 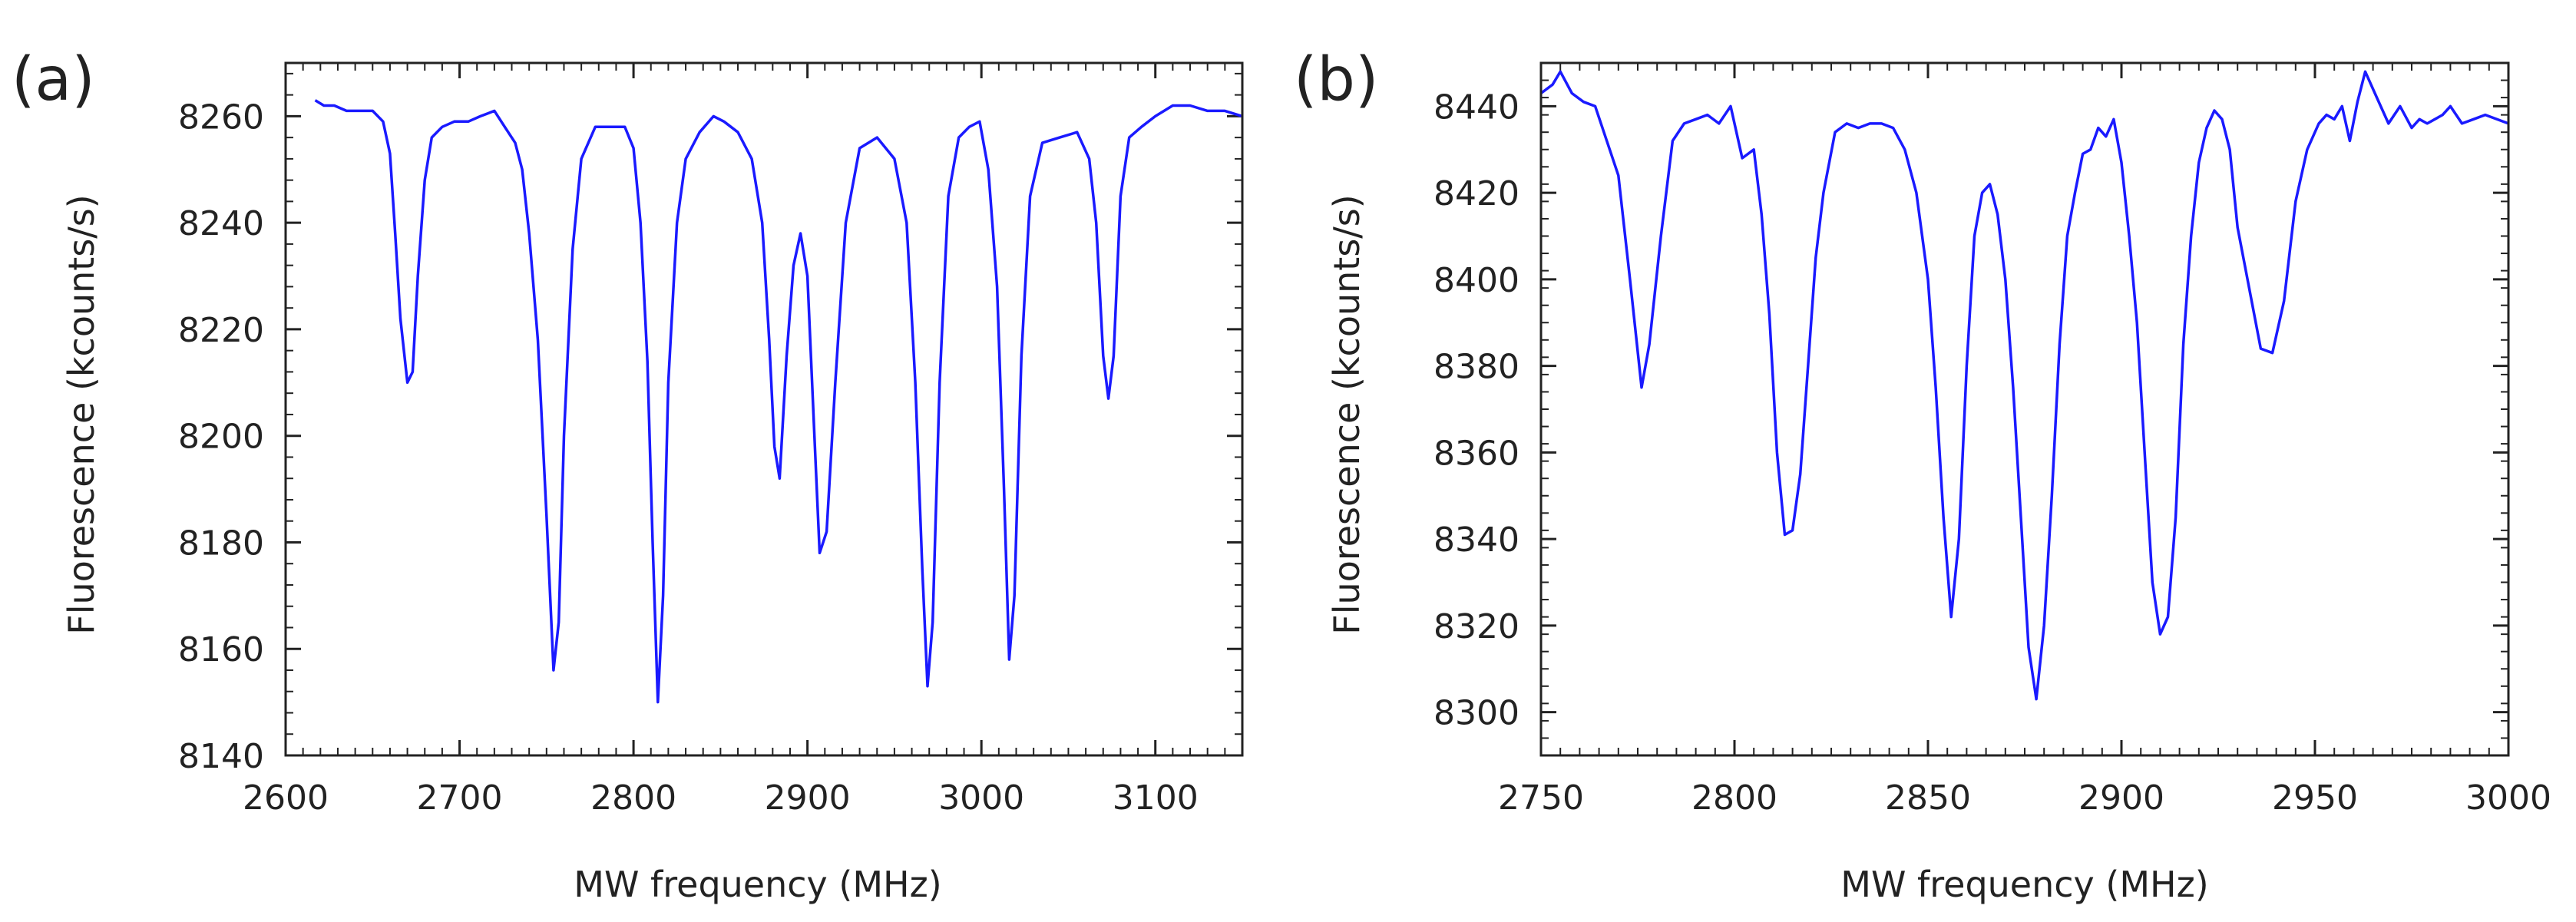 What do you see at coordinates (221, 649) in the screenshot?
I see `y-tick-label: 8160` at bounding box center [221, 649].